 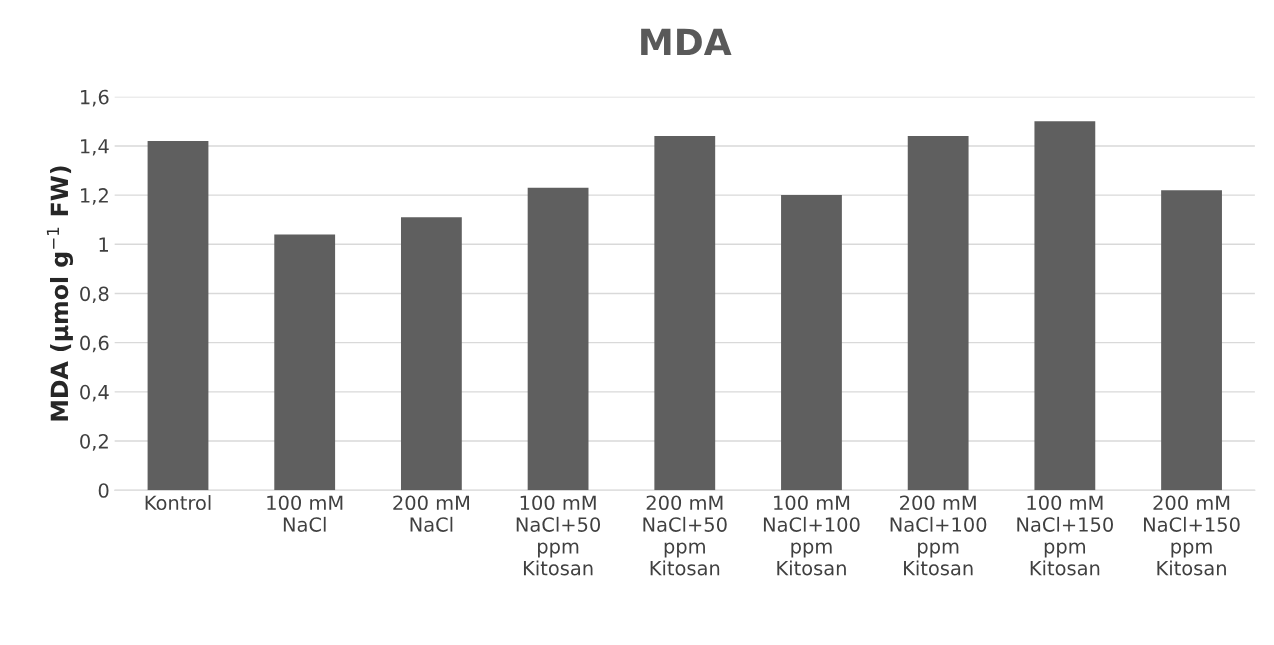 What do you see at coordinates (685, 535) in the screenshot?
I see `x-tick-label: 200 mM NaCl+50 ppm Kitosan` at bounding box center [685, 535].